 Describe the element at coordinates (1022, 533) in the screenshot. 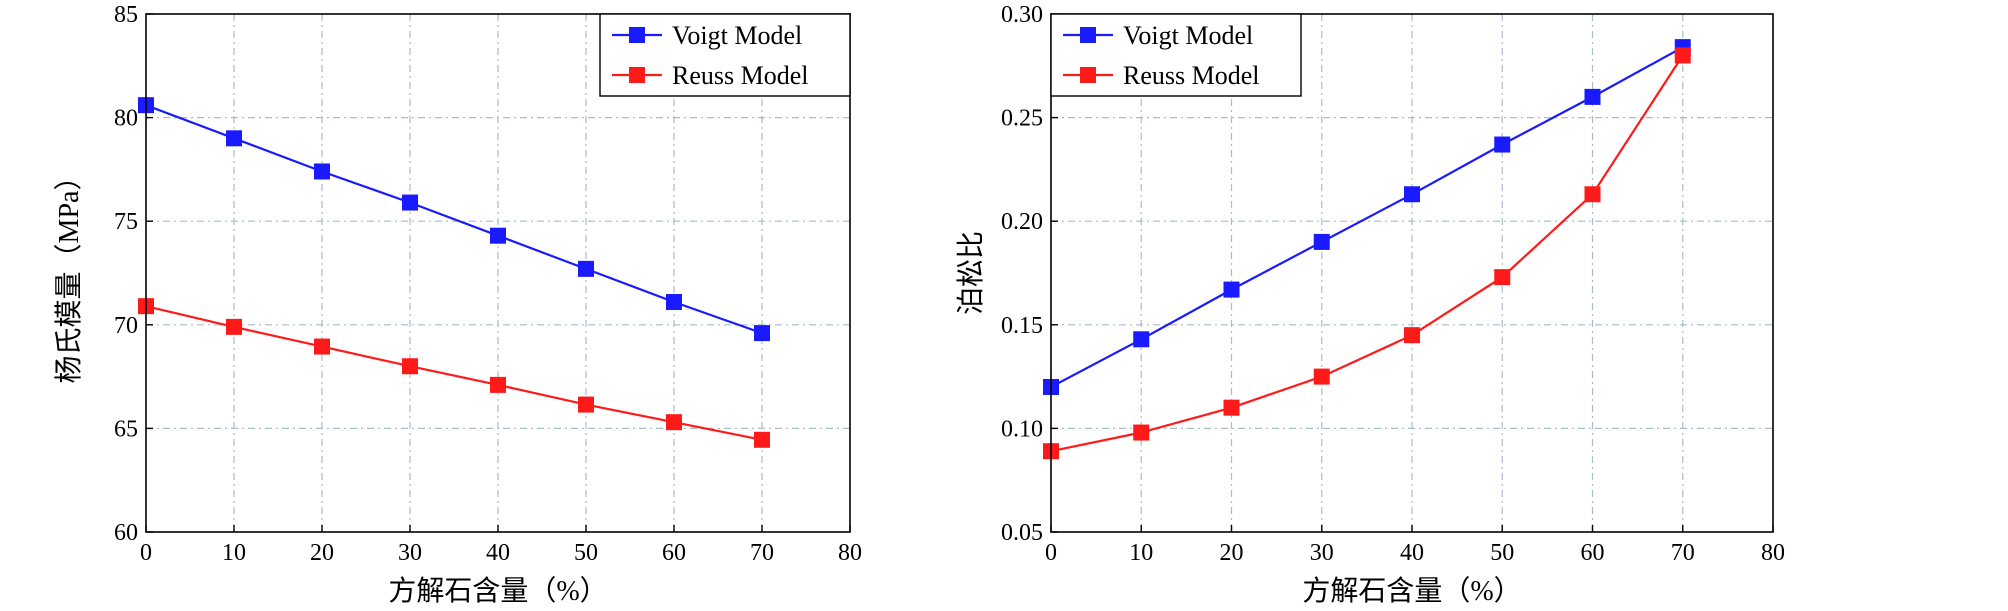

I see `y-tick-label: 0.05` at that location.